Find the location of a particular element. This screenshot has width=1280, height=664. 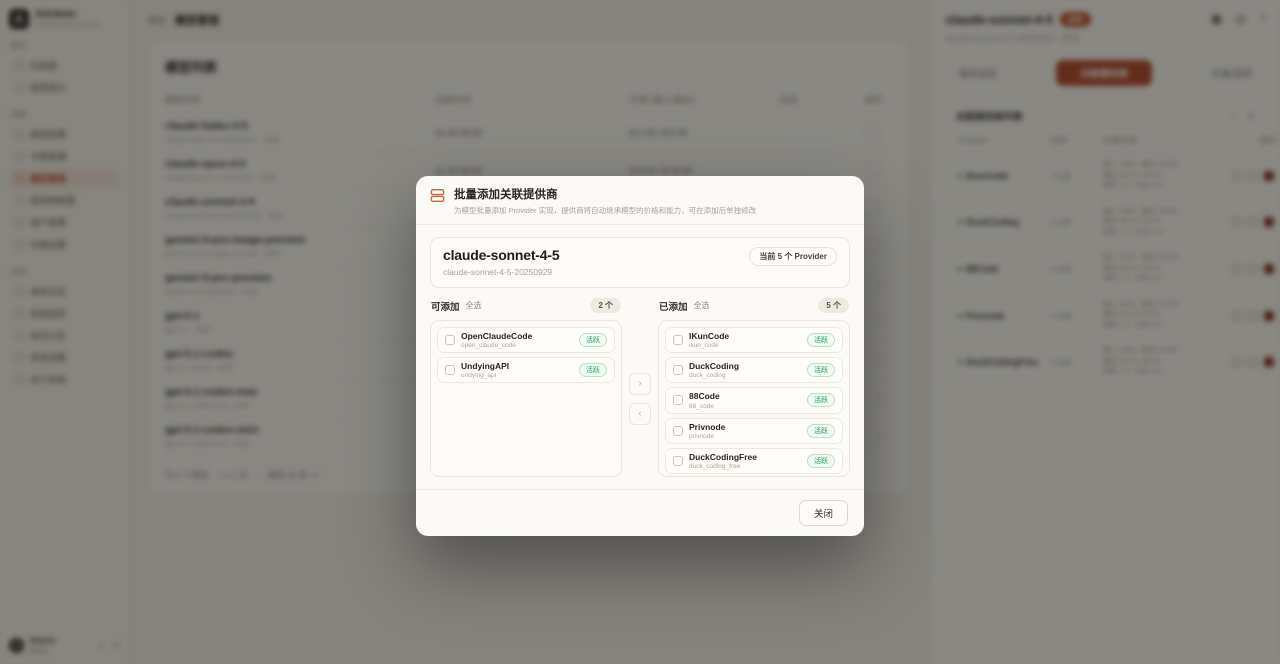

provider-option-code: privnode is located at coordinates (701, 436).